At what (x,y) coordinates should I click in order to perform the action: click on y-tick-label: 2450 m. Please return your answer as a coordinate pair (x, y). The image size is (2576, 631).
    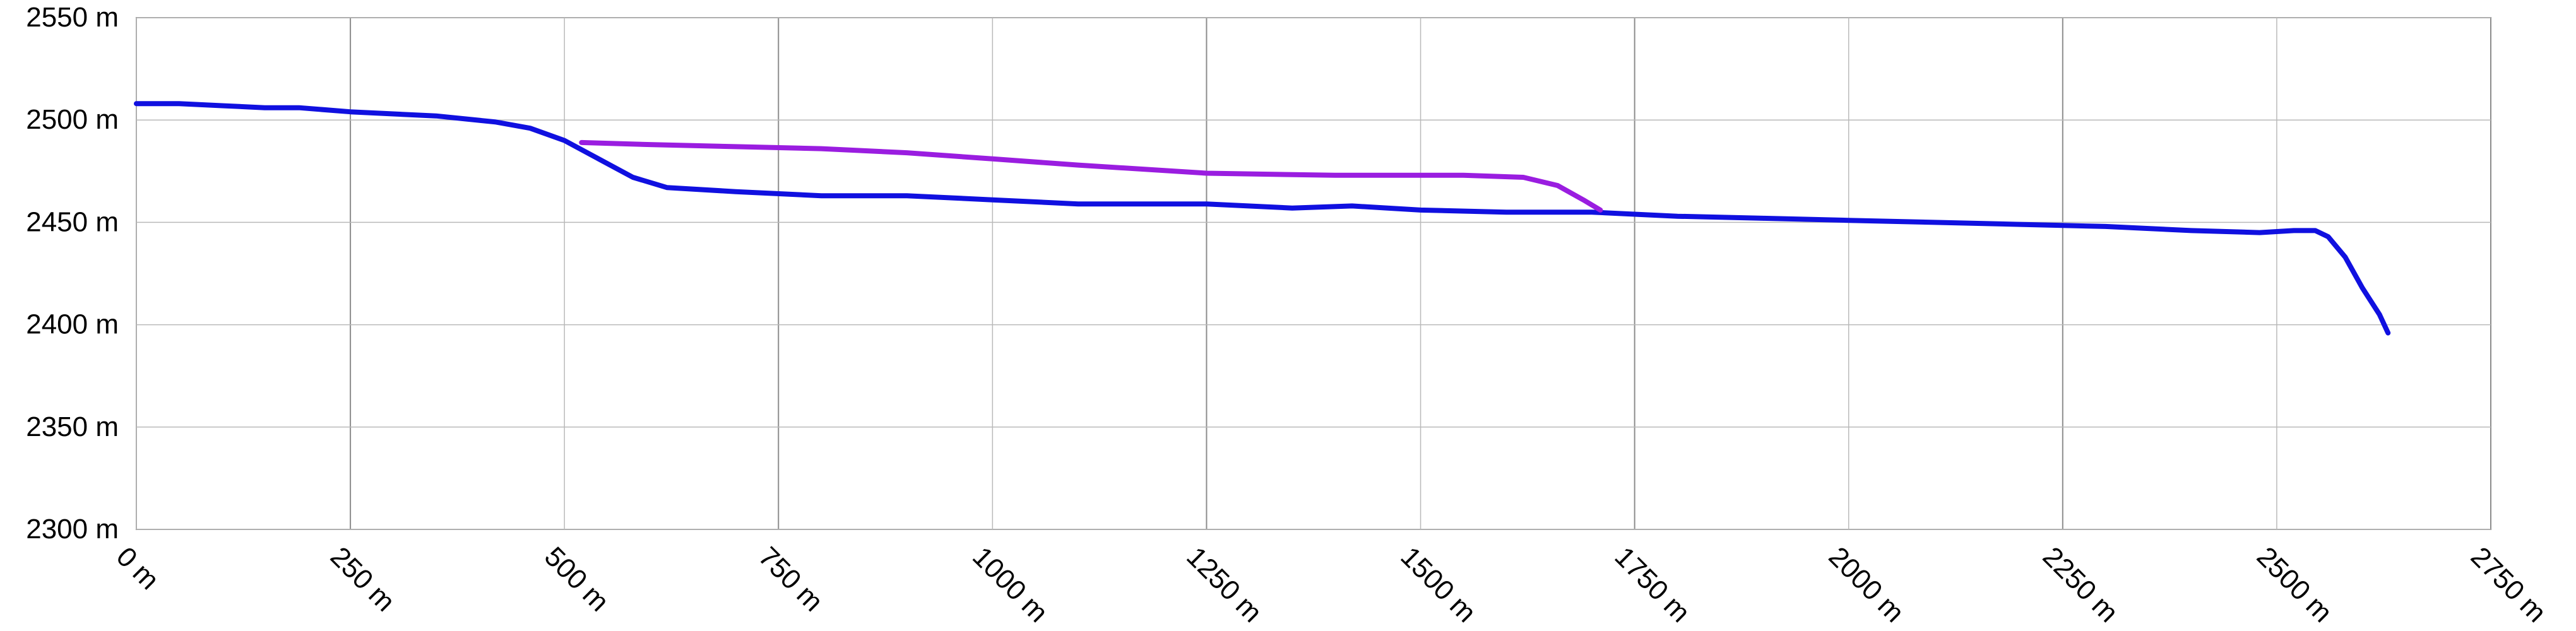
    Looking at the image, I should click on (73, 222).